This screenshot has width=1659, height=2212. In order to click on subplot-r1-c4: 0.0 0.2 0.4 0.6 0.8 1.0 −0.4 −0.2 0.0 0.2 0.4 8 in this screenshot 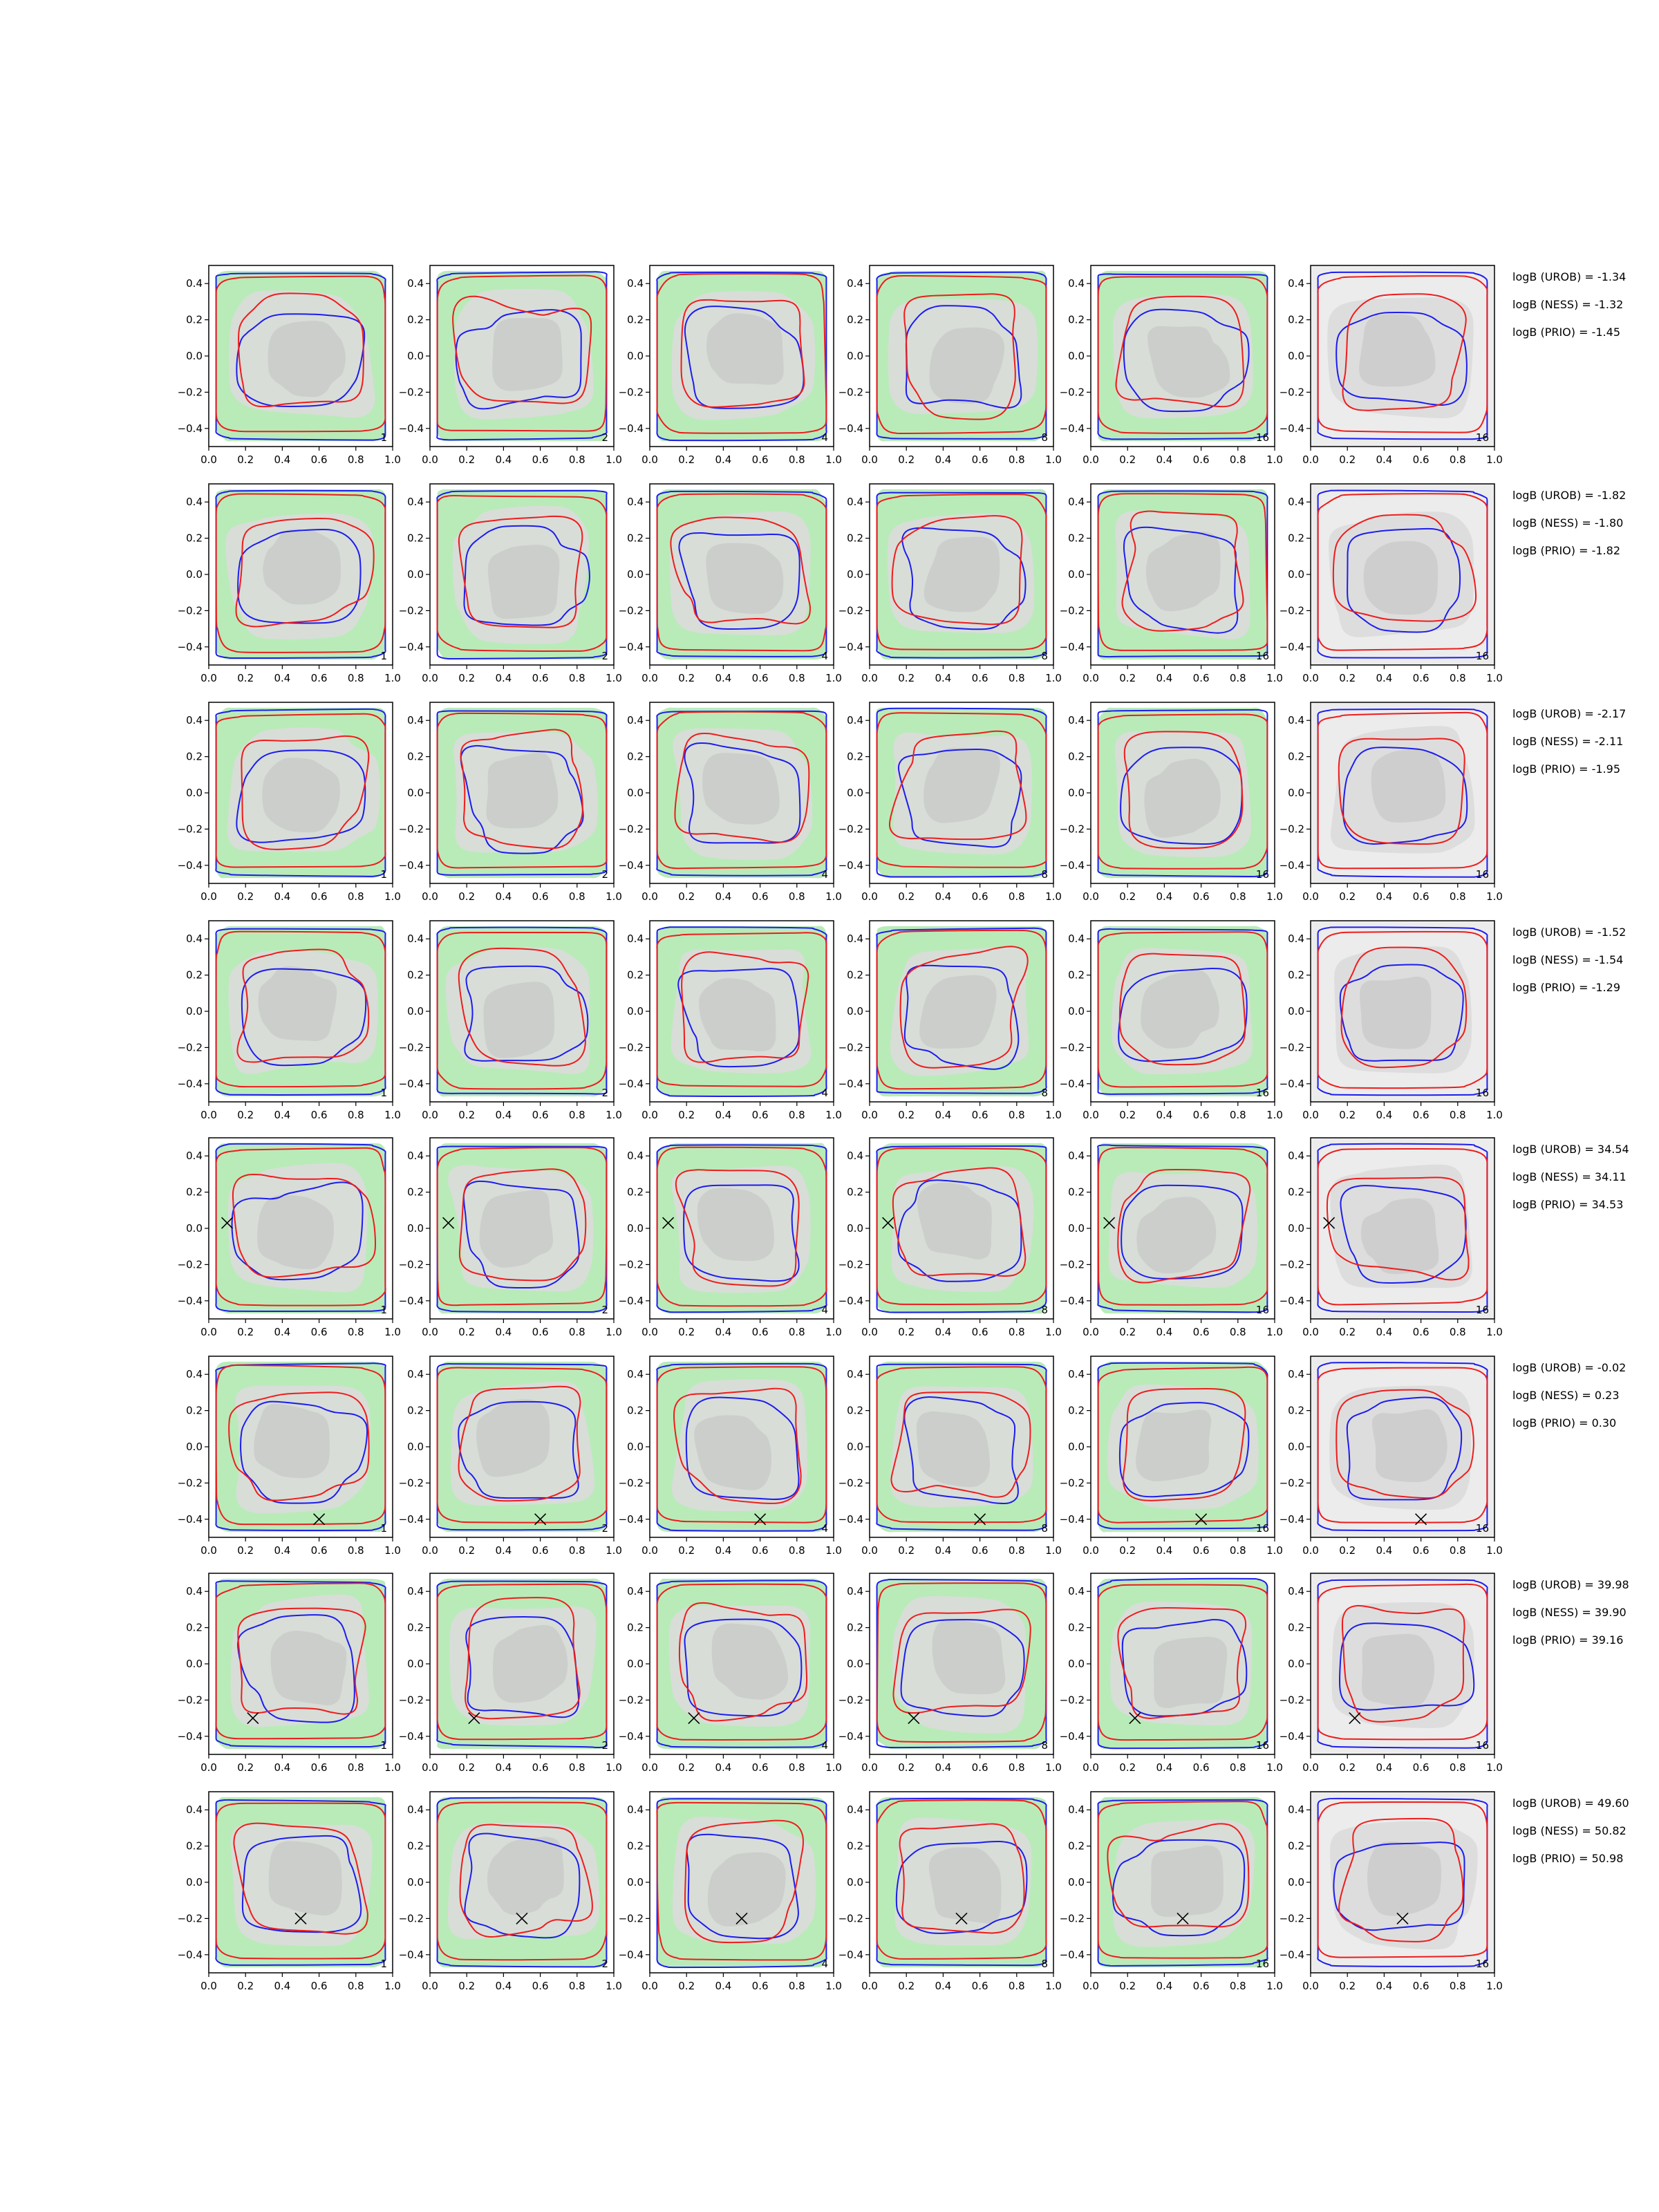, I will do `click(950, 365)`.